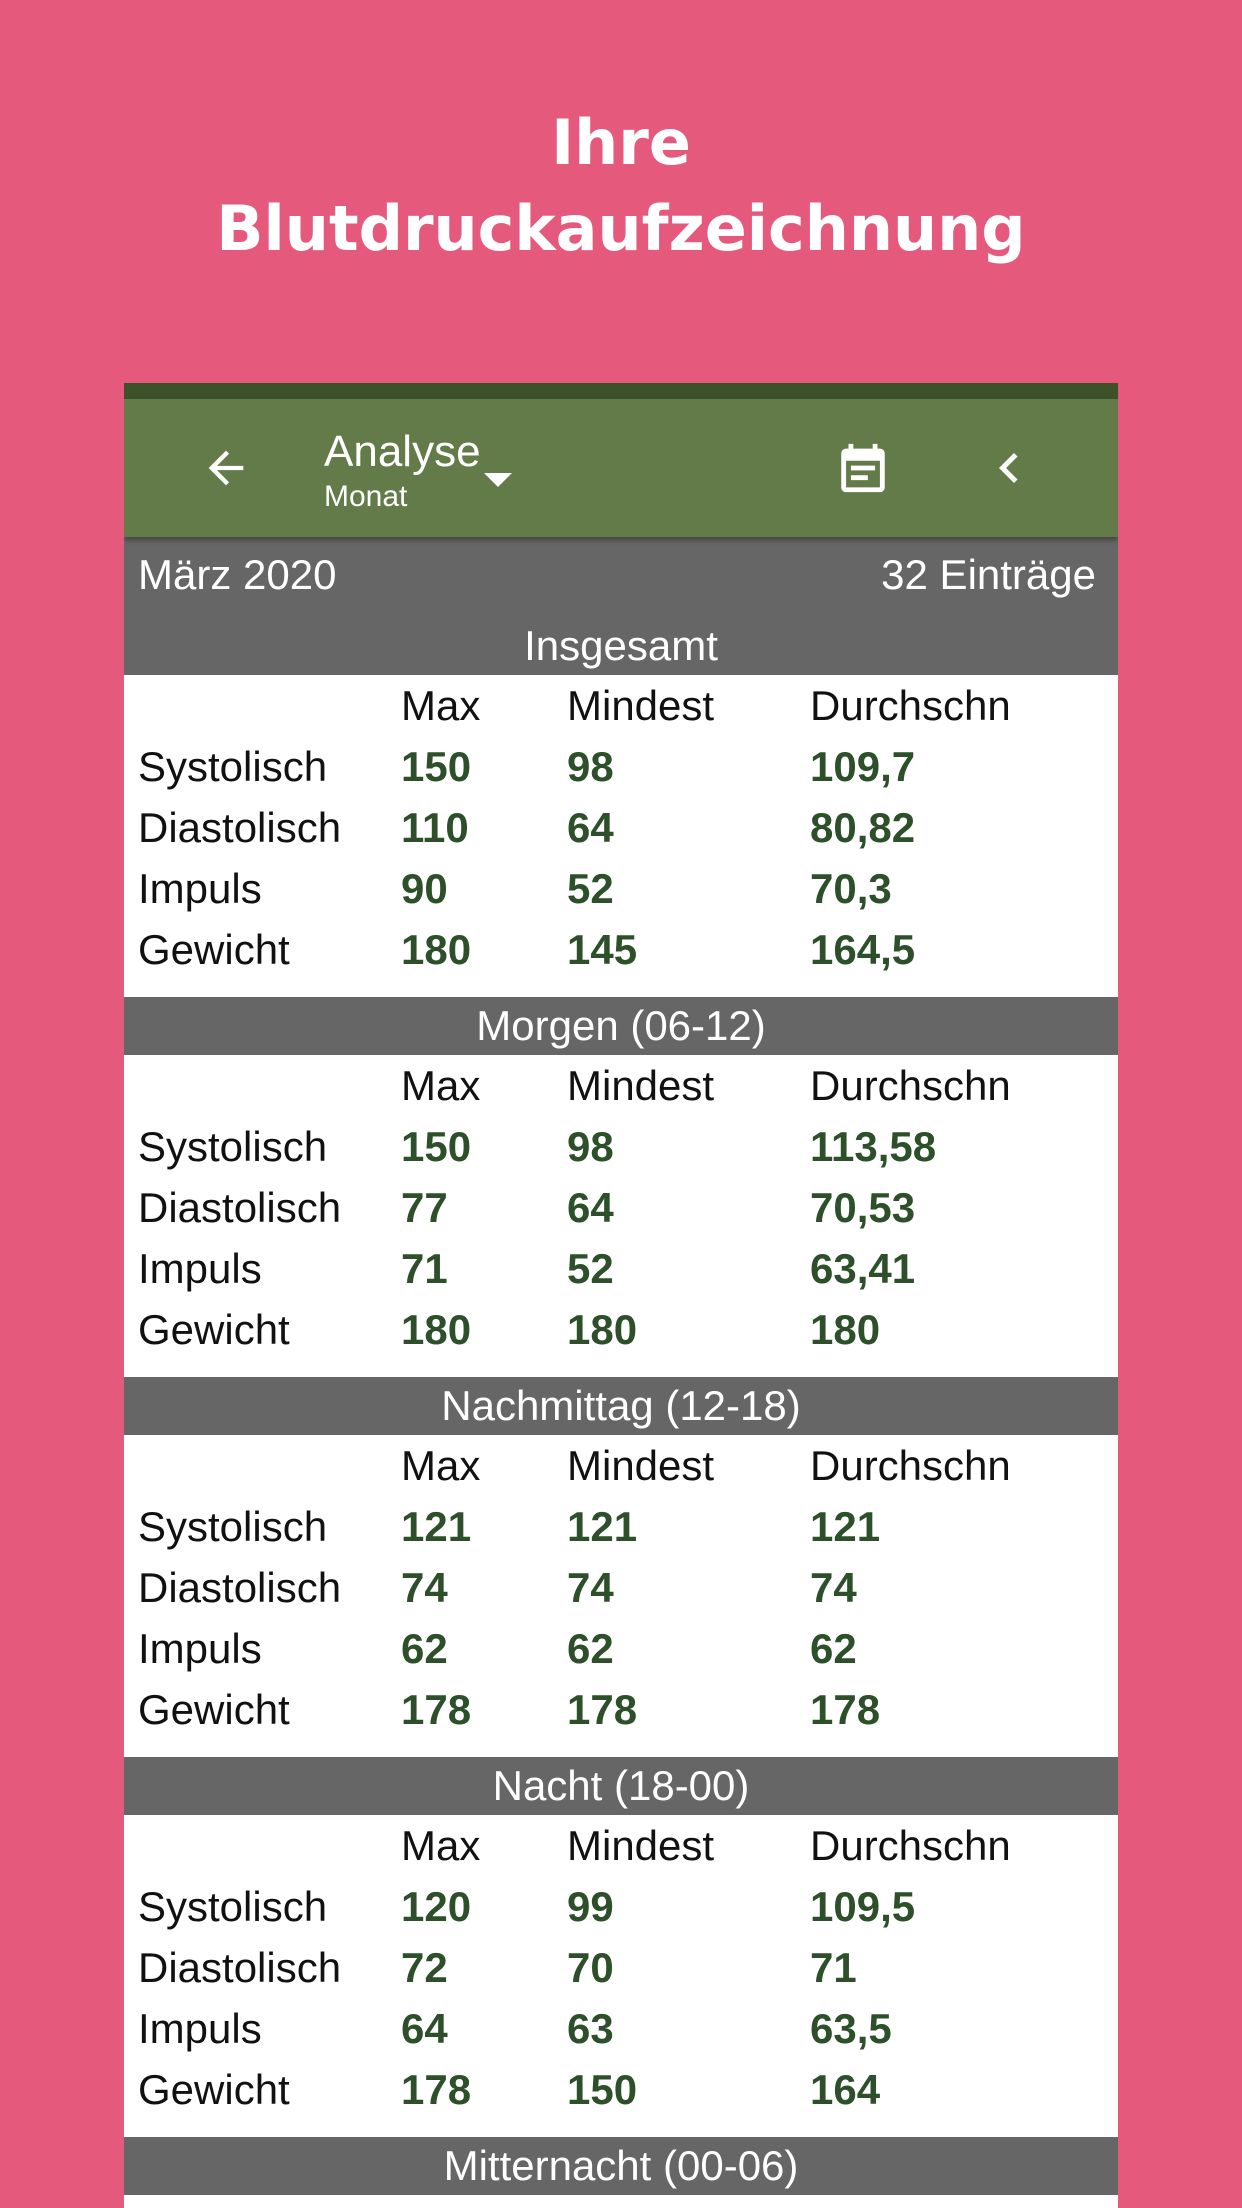  I want to click on chevron-left-icon, so click(1008, 468).